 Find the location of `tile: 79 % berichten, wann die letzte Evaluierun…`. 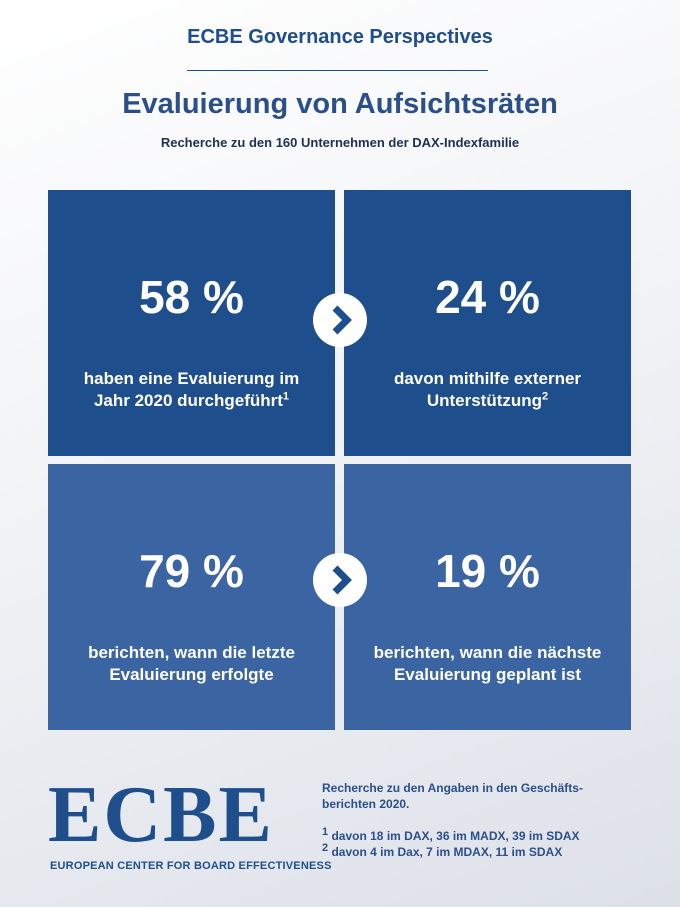

tile: 79 % berichten, wann die letzte Evaluierun… is located at coordinates (191, 597).